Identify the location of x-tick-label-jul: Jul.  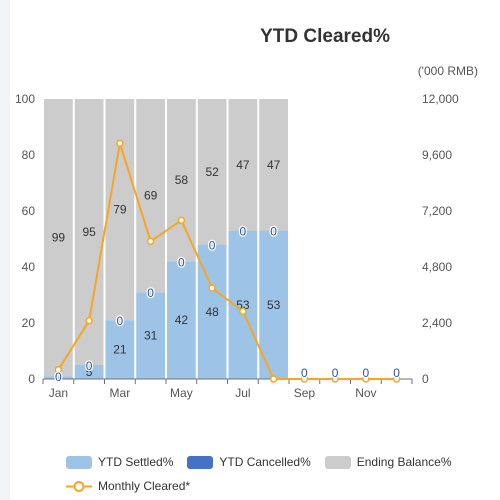
(242, 393).